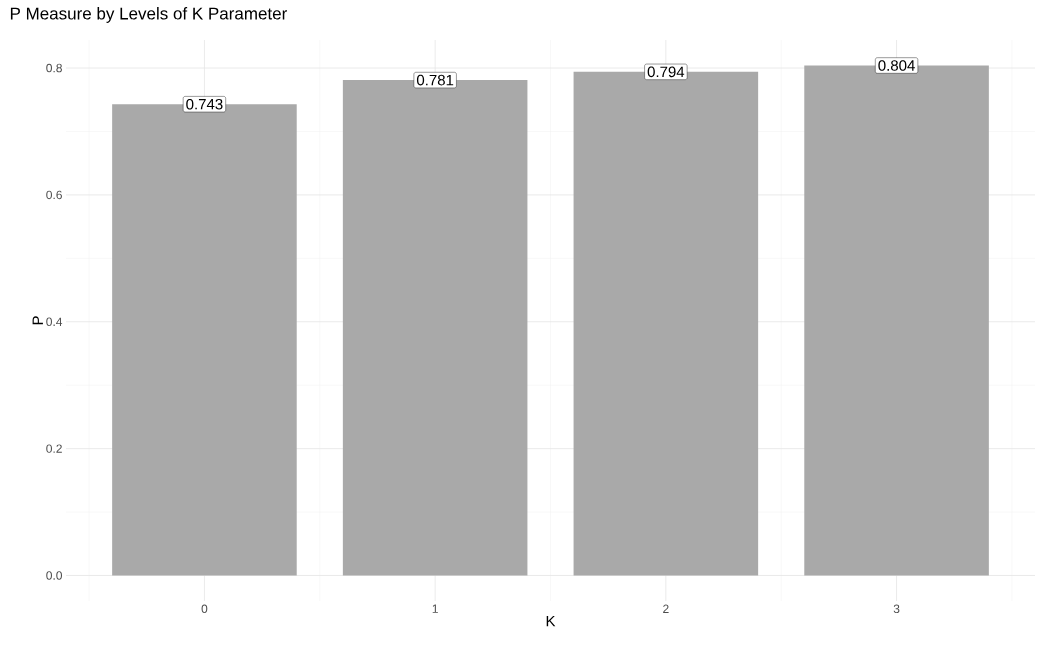  Describe the element at coordinates (896, 65) in the screenshot. I see `data-label: 0.804` at that location.